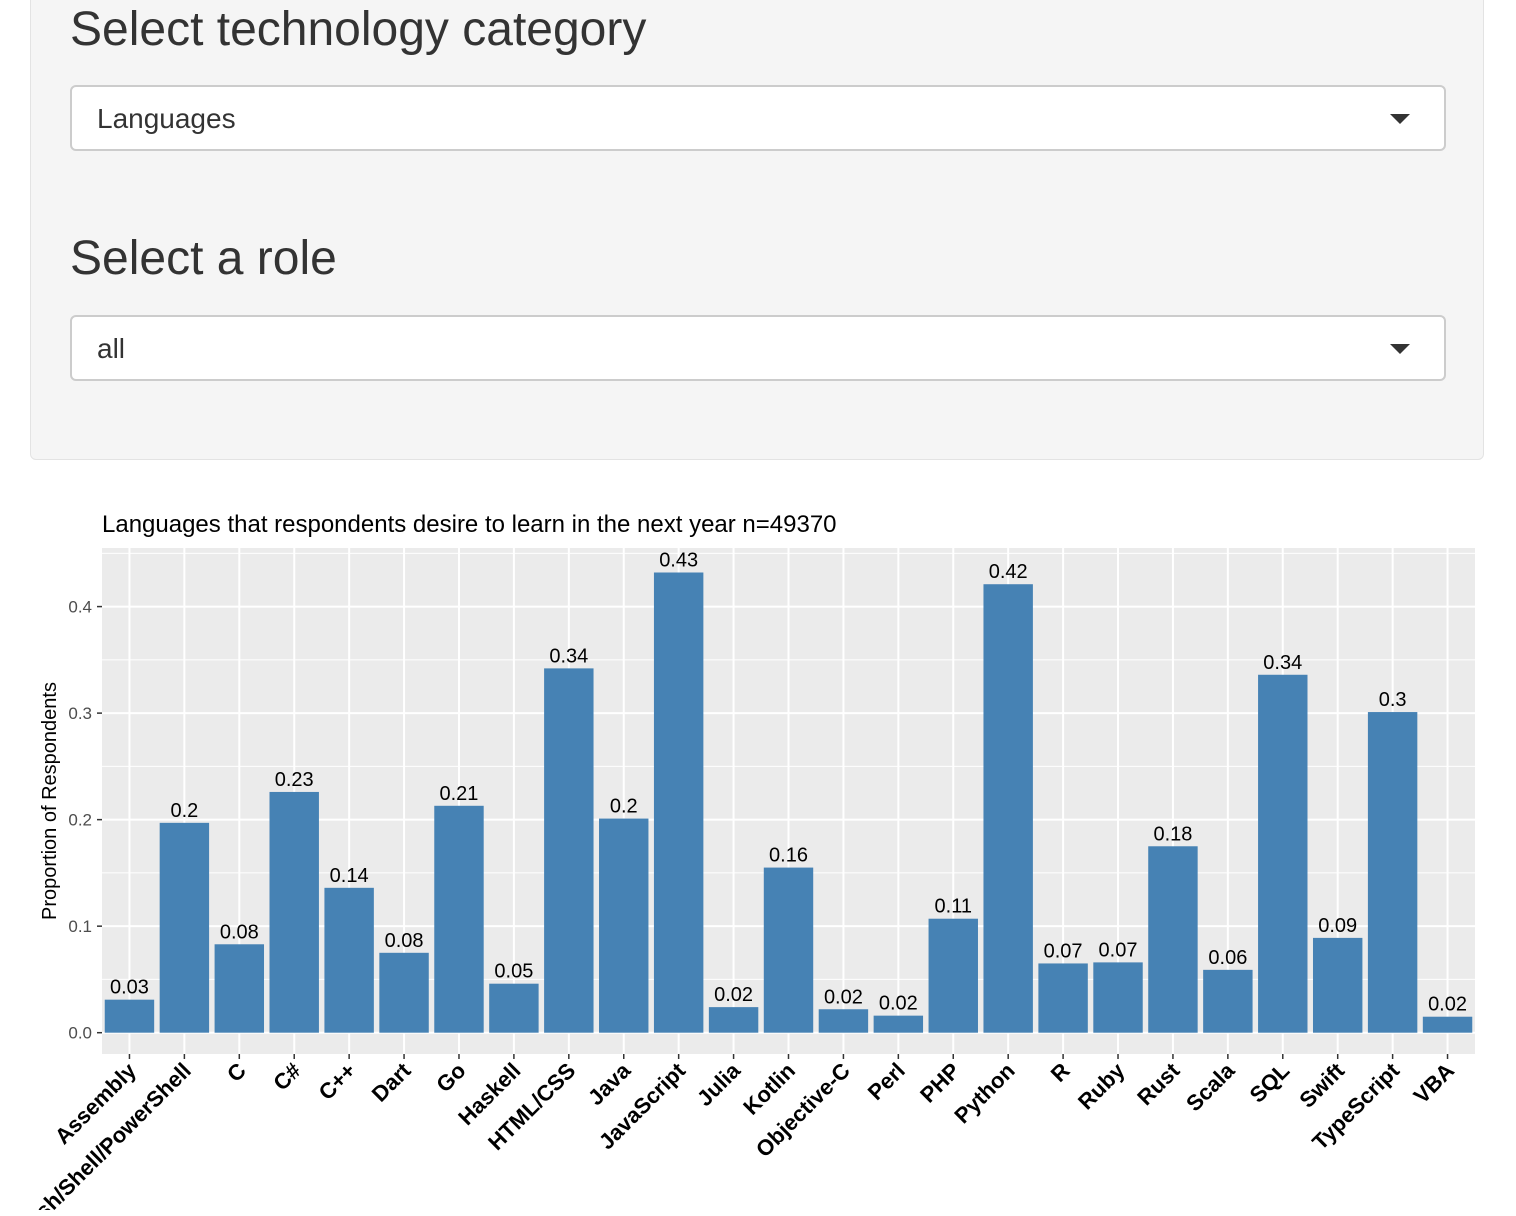 The width and height of the screenshot is (1516, 1216). Describe the element at coordinates (953, 907) in the screenshot. I see `data-label: 0.11` at that location.